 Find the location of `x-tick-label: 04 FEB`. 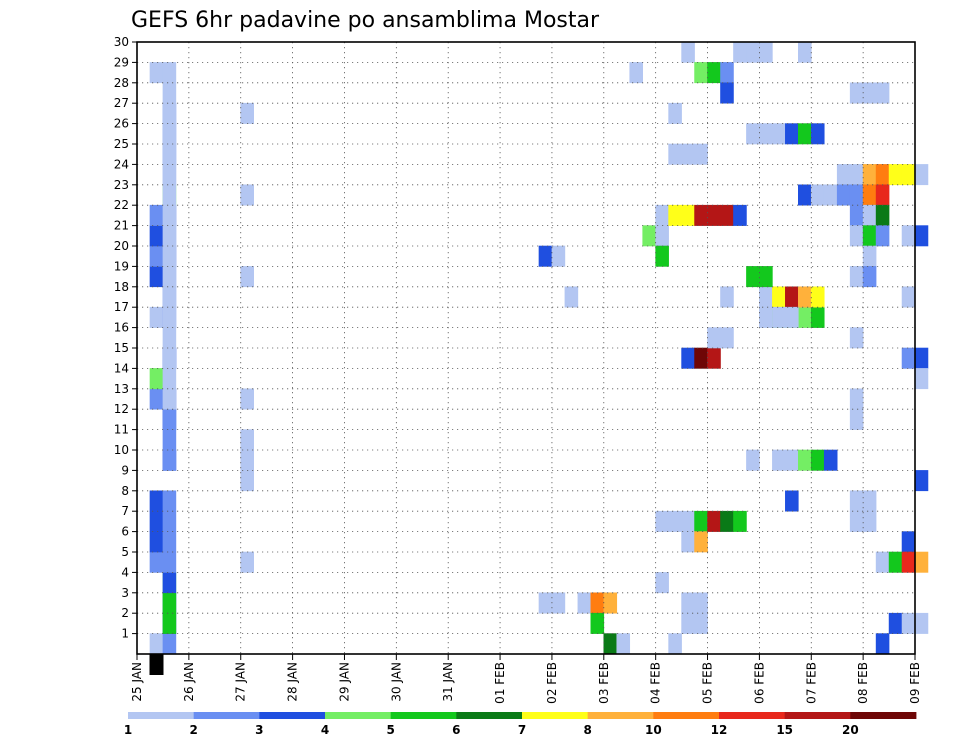

x-tick-label: 04 FEB is located at coordinates (656, 683).